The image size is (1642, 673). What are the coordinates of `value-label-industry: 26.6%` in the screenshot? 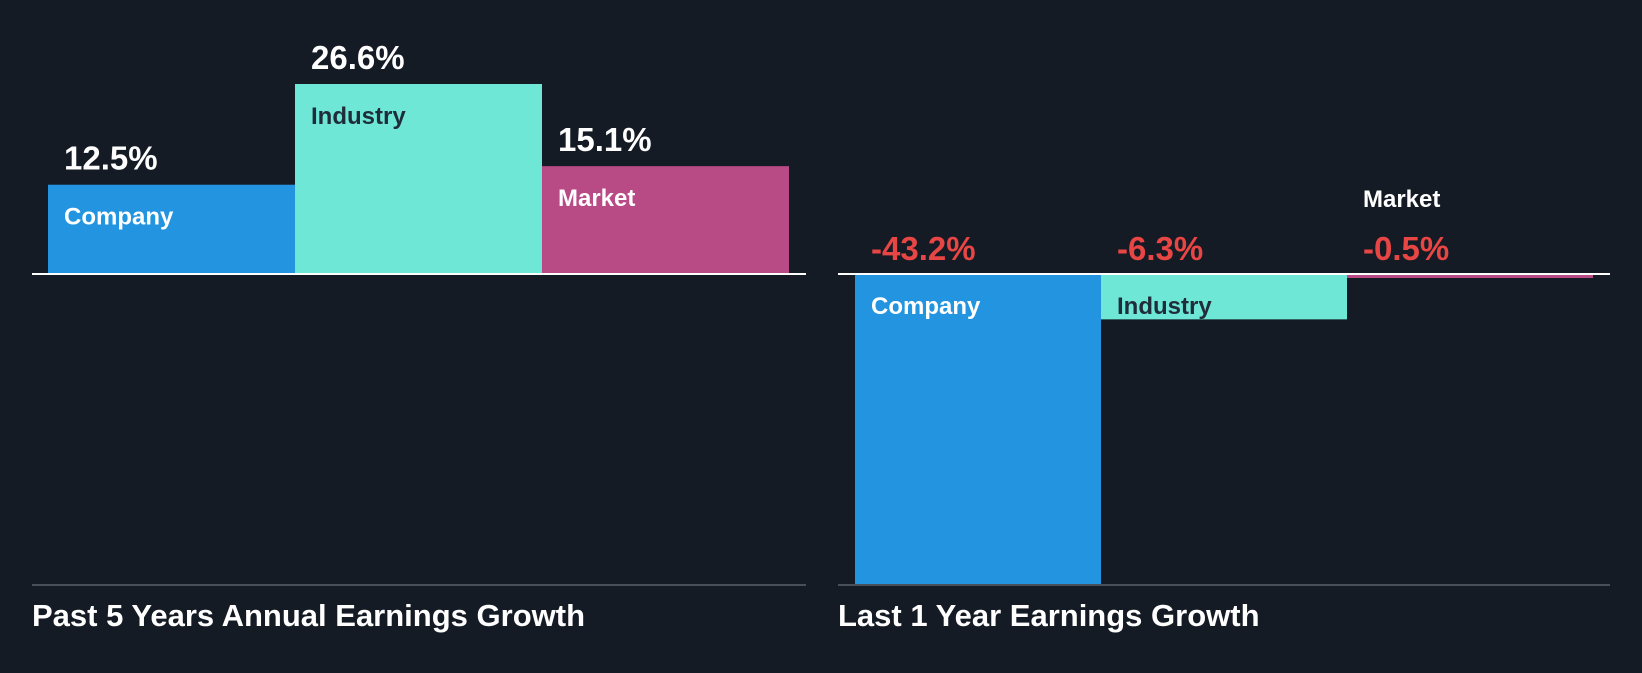 It's located at (358, 57).